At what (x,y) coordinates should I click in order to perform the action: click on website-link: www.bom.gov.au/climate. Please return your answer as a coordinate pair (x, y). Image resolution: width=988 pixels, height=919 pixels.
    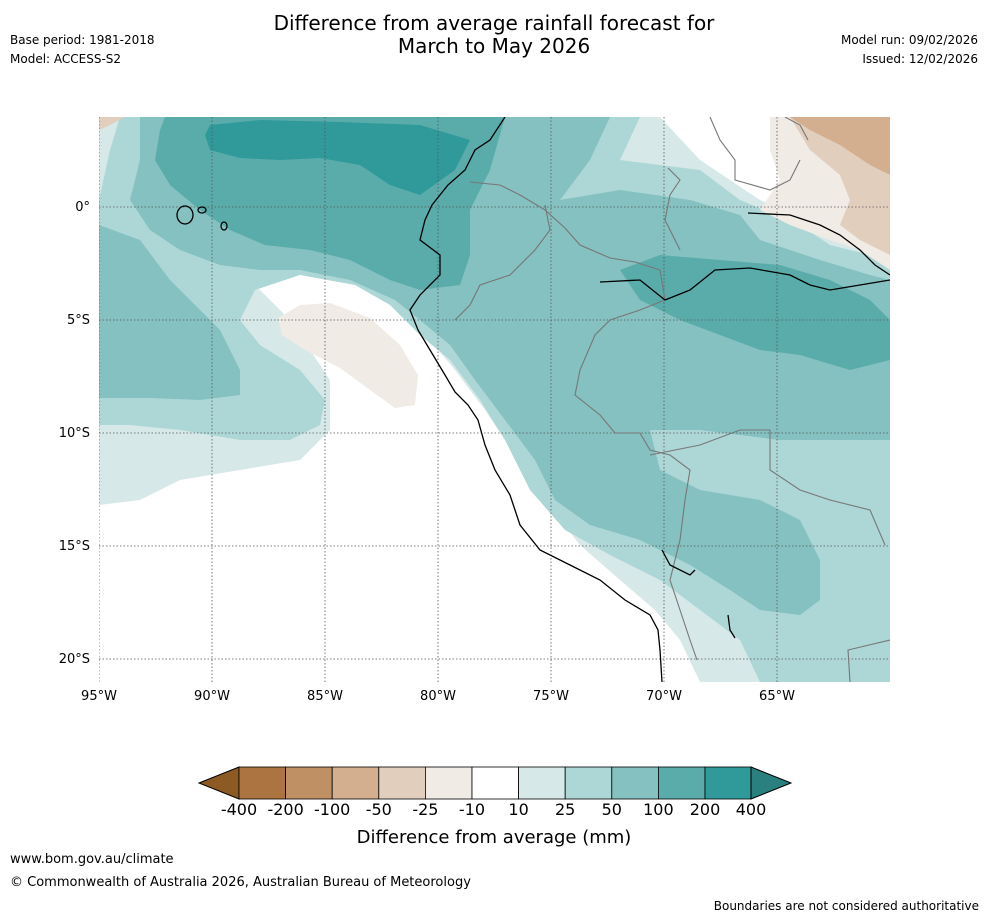
    Looking at the image, I should click on (92, 859).